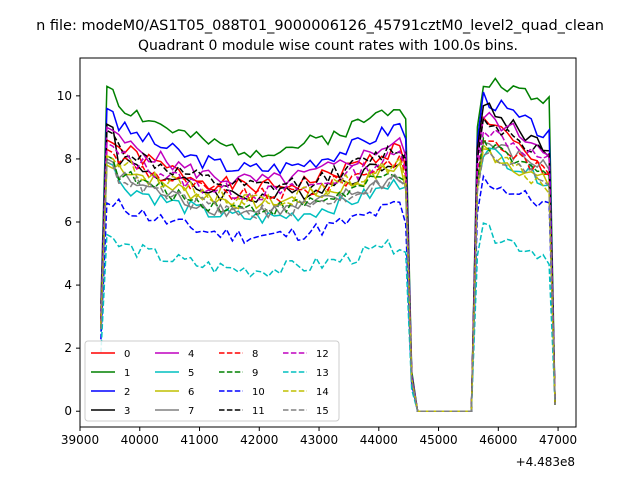 This screenshot has width=640, height=480. Describe the element at coordinates (140, 440) in the screenshot. I see `x-tick-label: 40000` at that location.